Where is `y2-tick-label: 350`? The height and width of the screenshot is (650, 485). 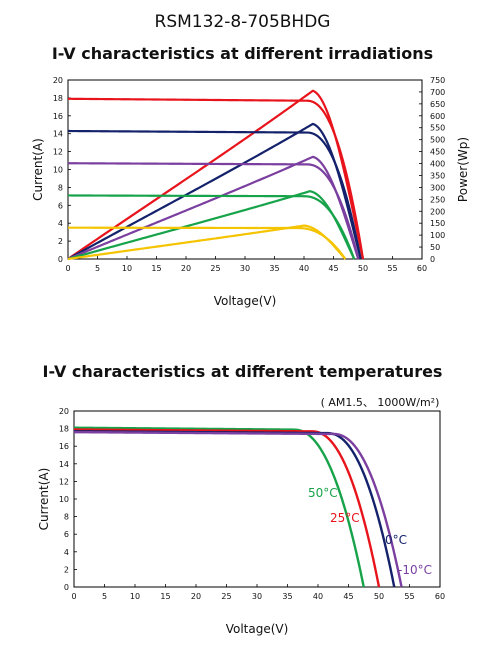
y2-tick-label: 350 is located at coordinates (437, 175).